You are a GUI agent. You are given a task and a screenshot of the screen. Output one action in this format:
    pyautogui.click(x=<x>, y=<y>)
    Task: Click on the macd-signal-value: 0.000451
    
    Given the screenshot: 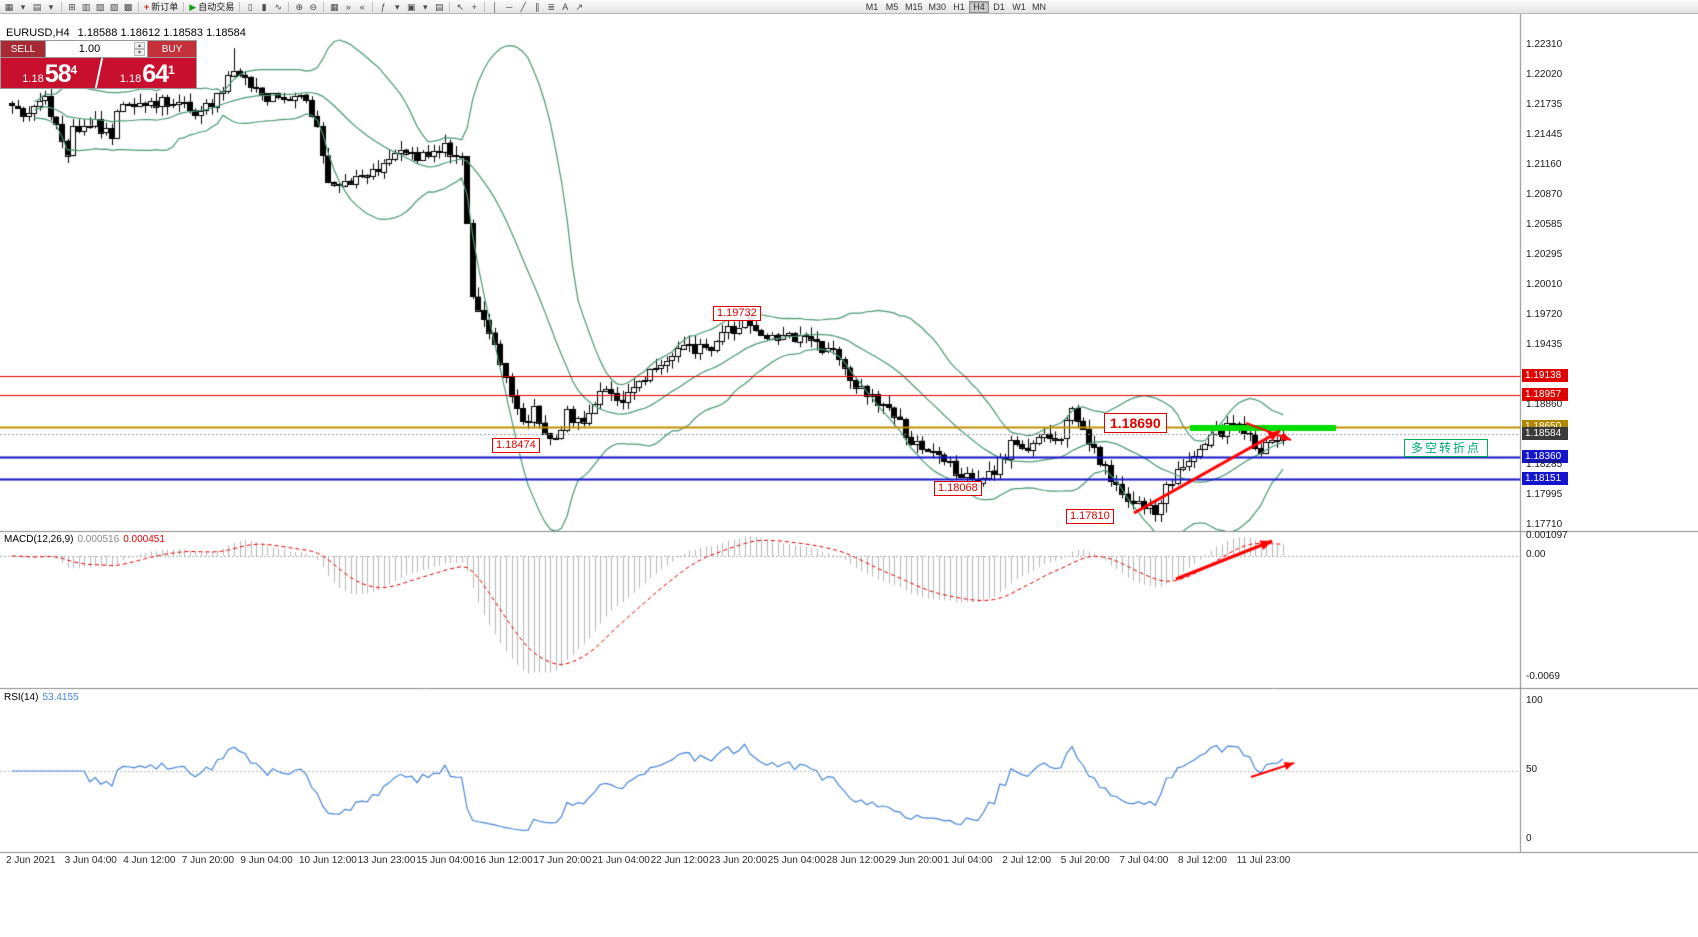 What is the action you would take?
    pyautogui.click(x=144, y=539)
    